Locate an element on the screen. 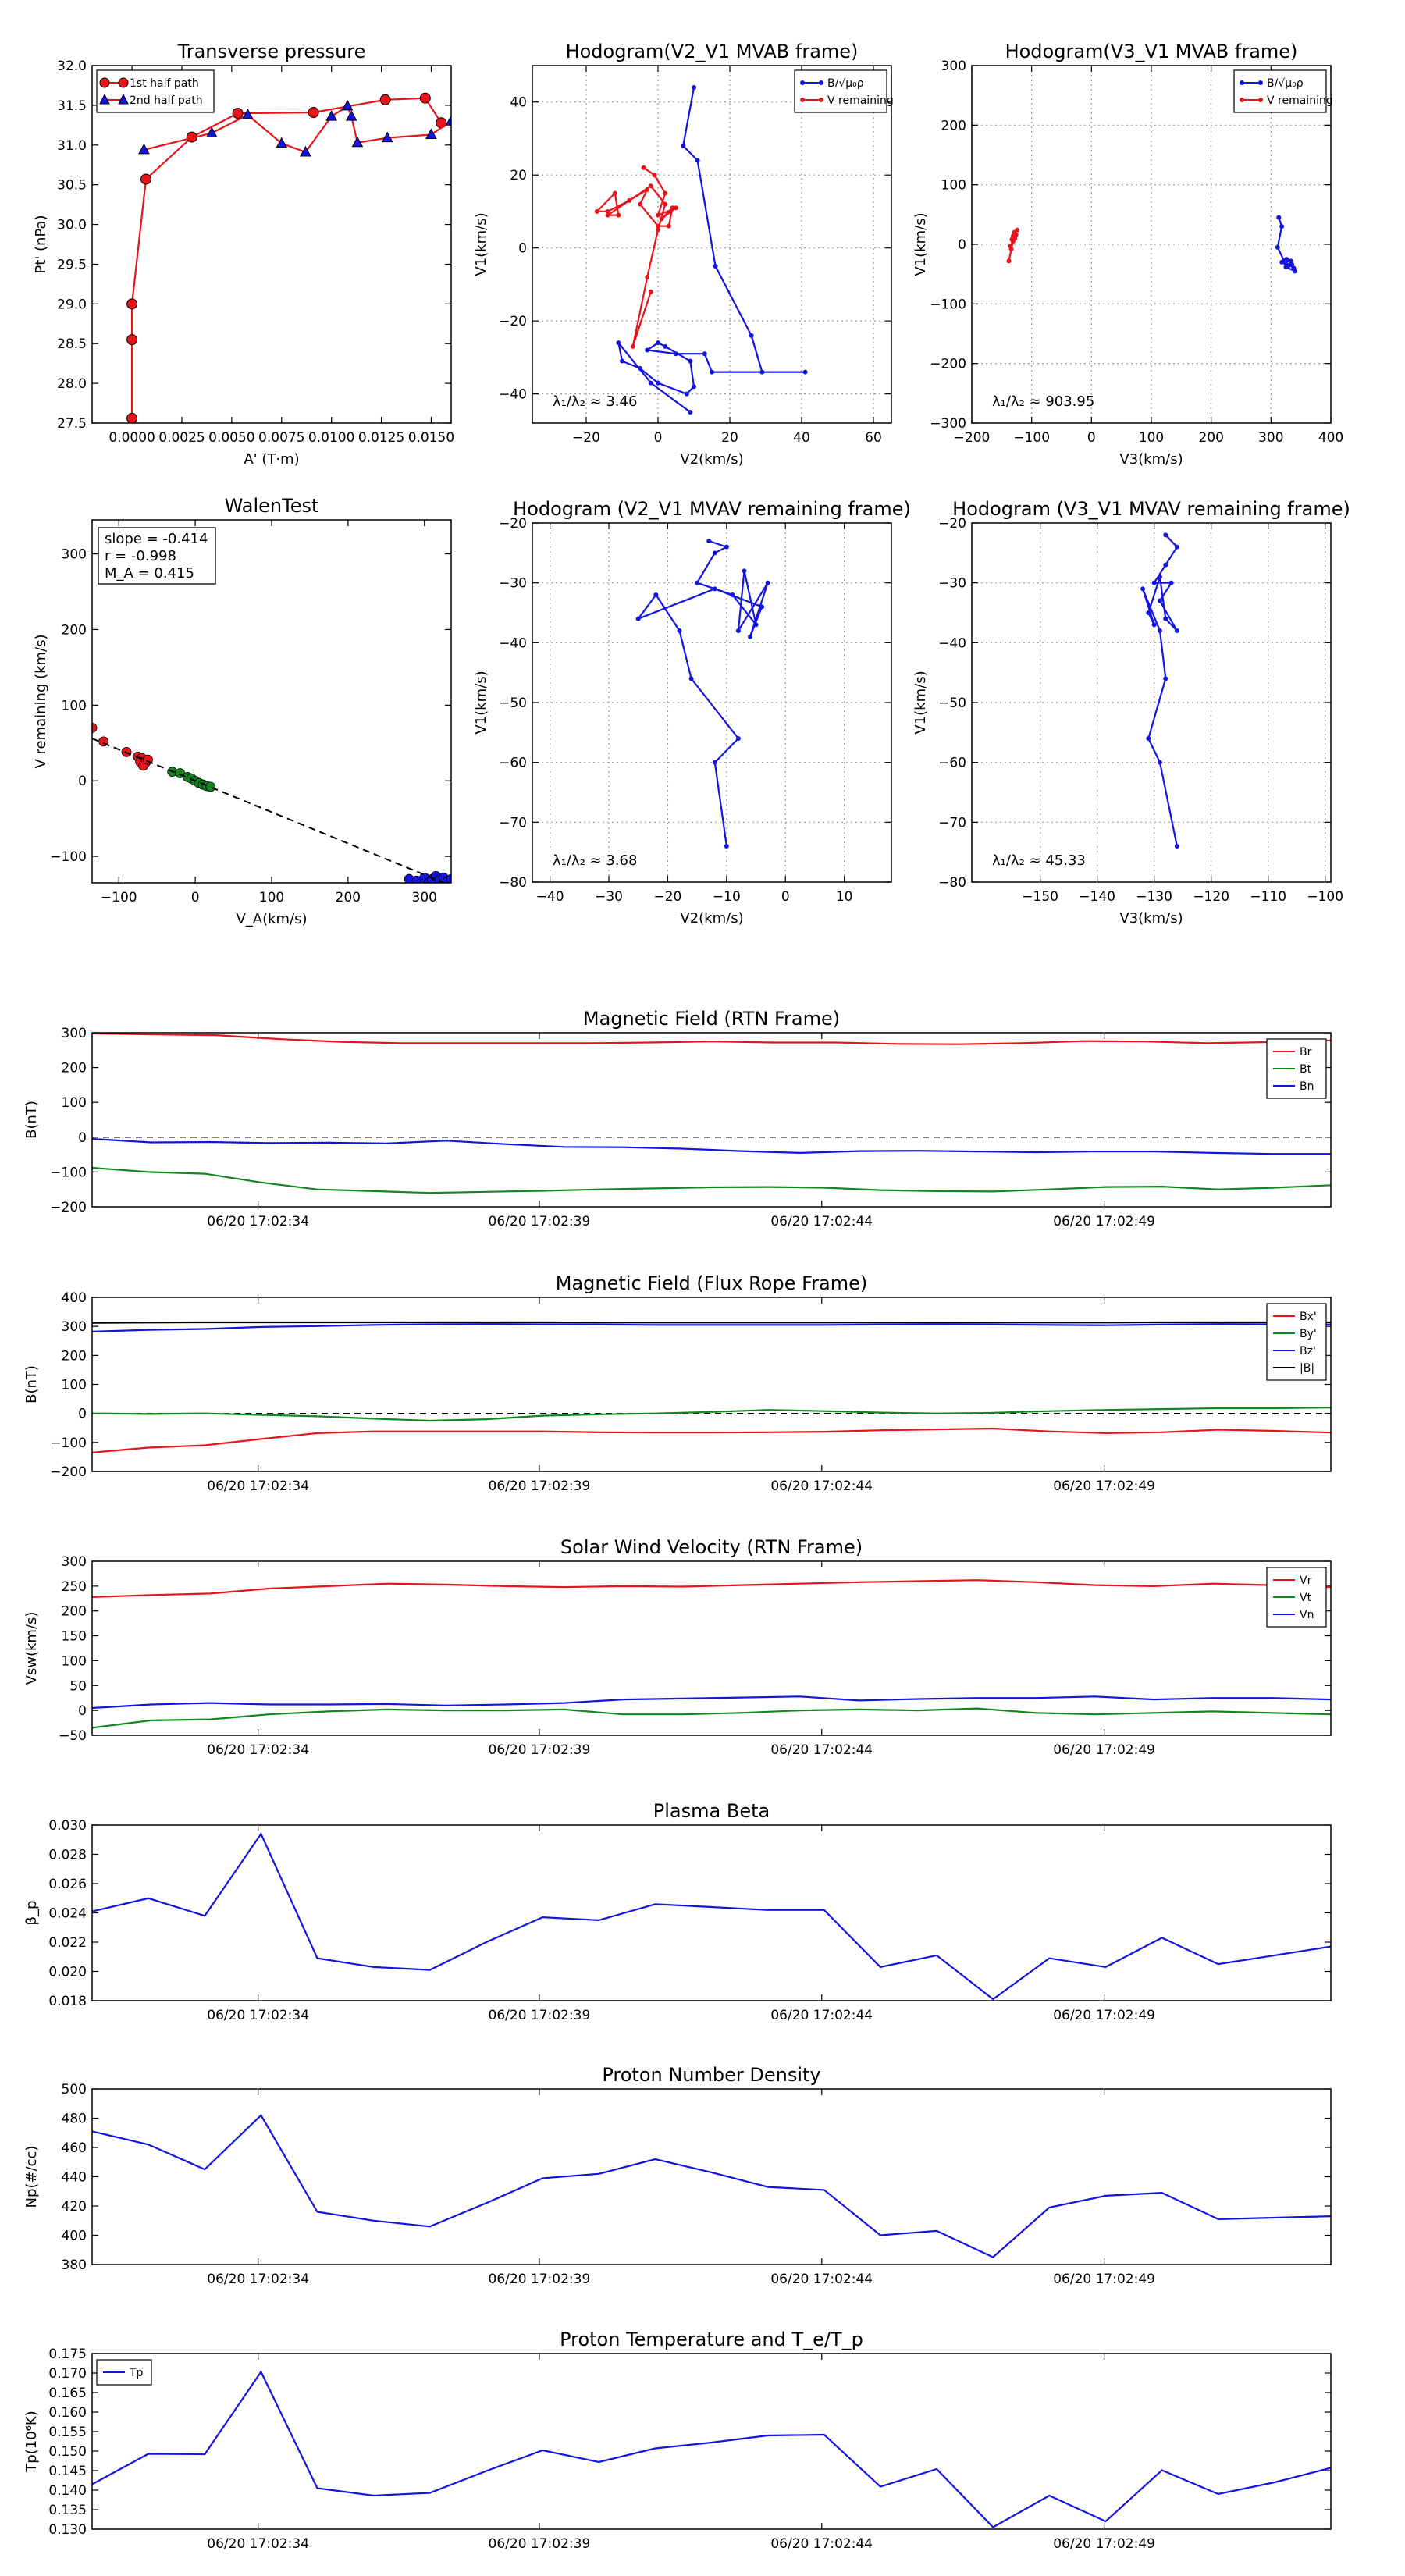  y-tick-label: 0.030 is located at coordinates (68, 1826).